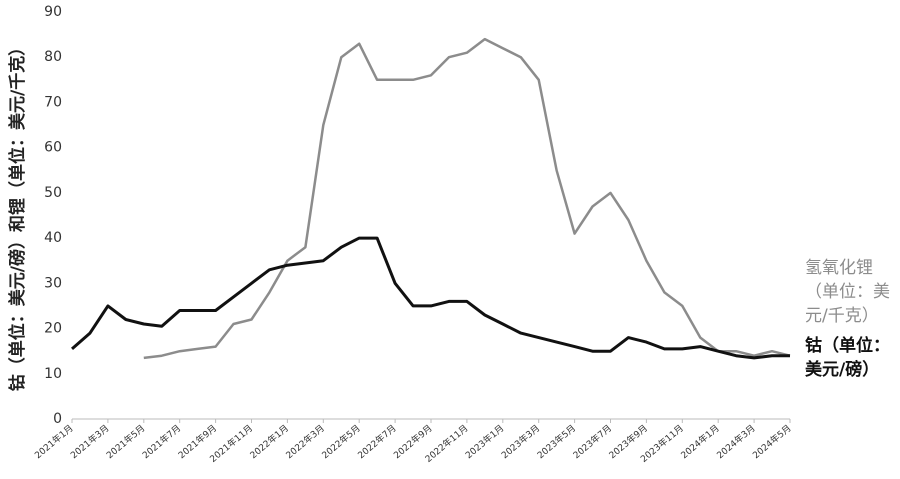 The width and height of the screenshot is (900, 479). What do you see at coordinates (53, 283) in the screenshot?
I see `y-tick-label: 30` at bounding box center [53, 283].